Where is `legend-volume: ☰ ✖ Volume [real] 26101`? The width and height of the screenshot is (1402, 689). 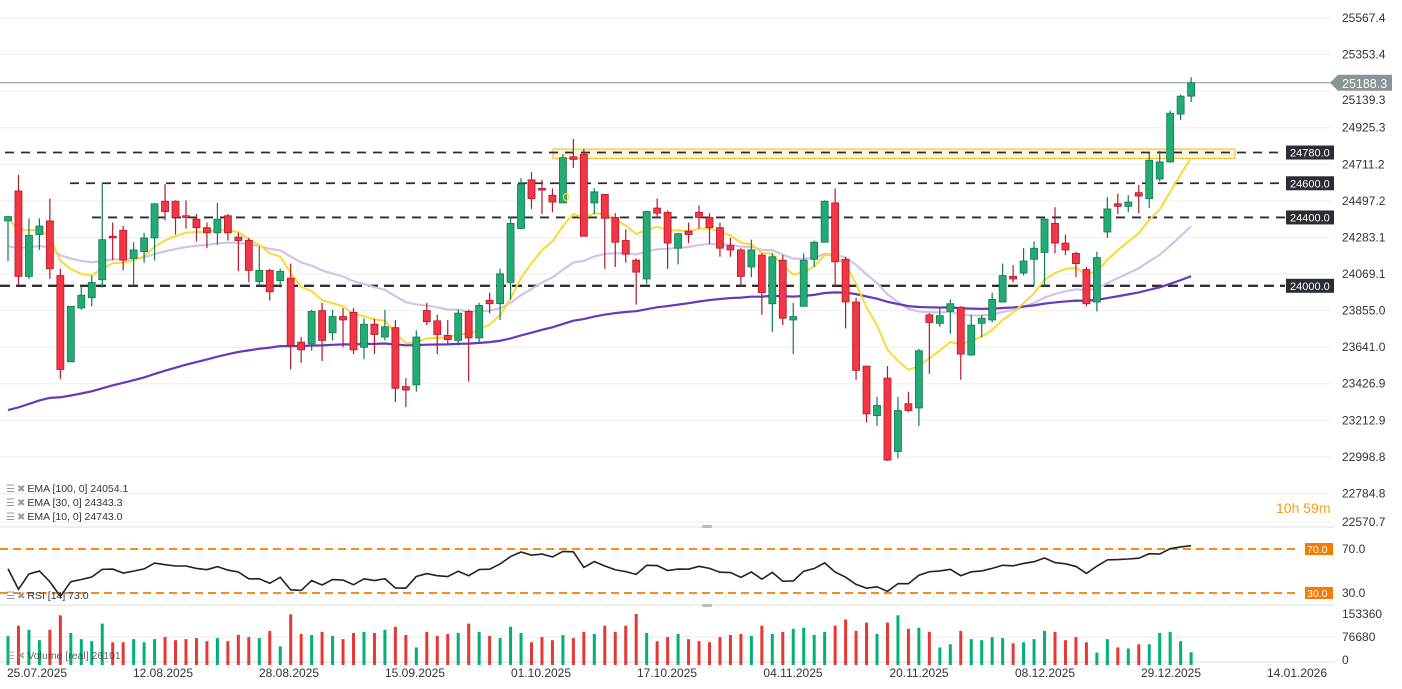 legend-volume: ☰ ✖ Volume [real] 26101 is located at coordinates (63, 656).